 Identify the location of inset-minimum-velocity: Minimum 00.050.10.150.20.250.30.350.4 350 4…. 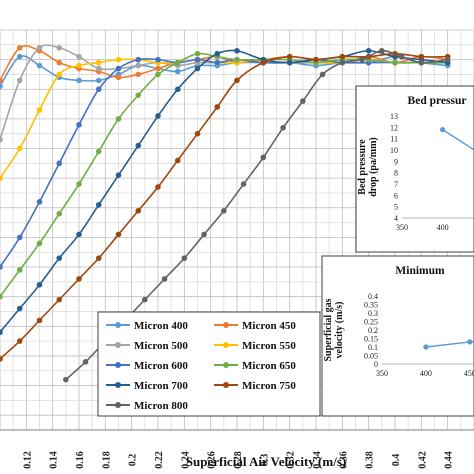
(397, 336).